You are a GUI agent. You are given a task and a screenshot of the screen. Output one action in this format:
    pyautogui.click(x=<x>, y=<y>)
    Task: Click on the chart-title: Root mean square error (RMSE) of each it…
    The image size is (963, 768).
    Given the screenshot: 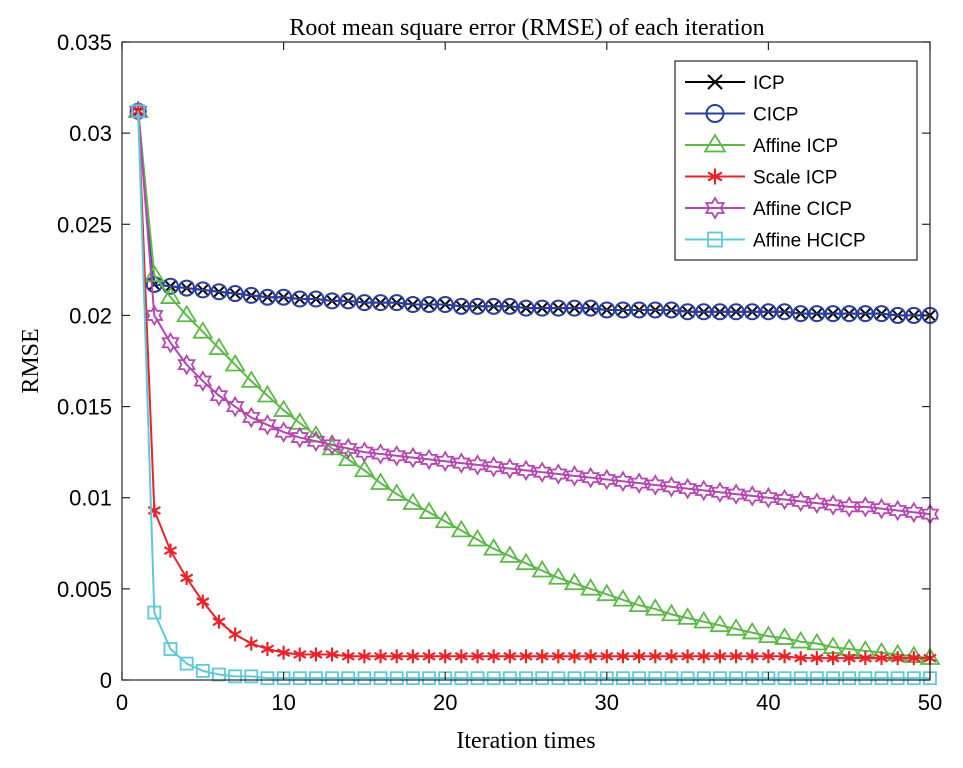 What is the action you would take?
    pyautogui.click(x=526, y=28)
    